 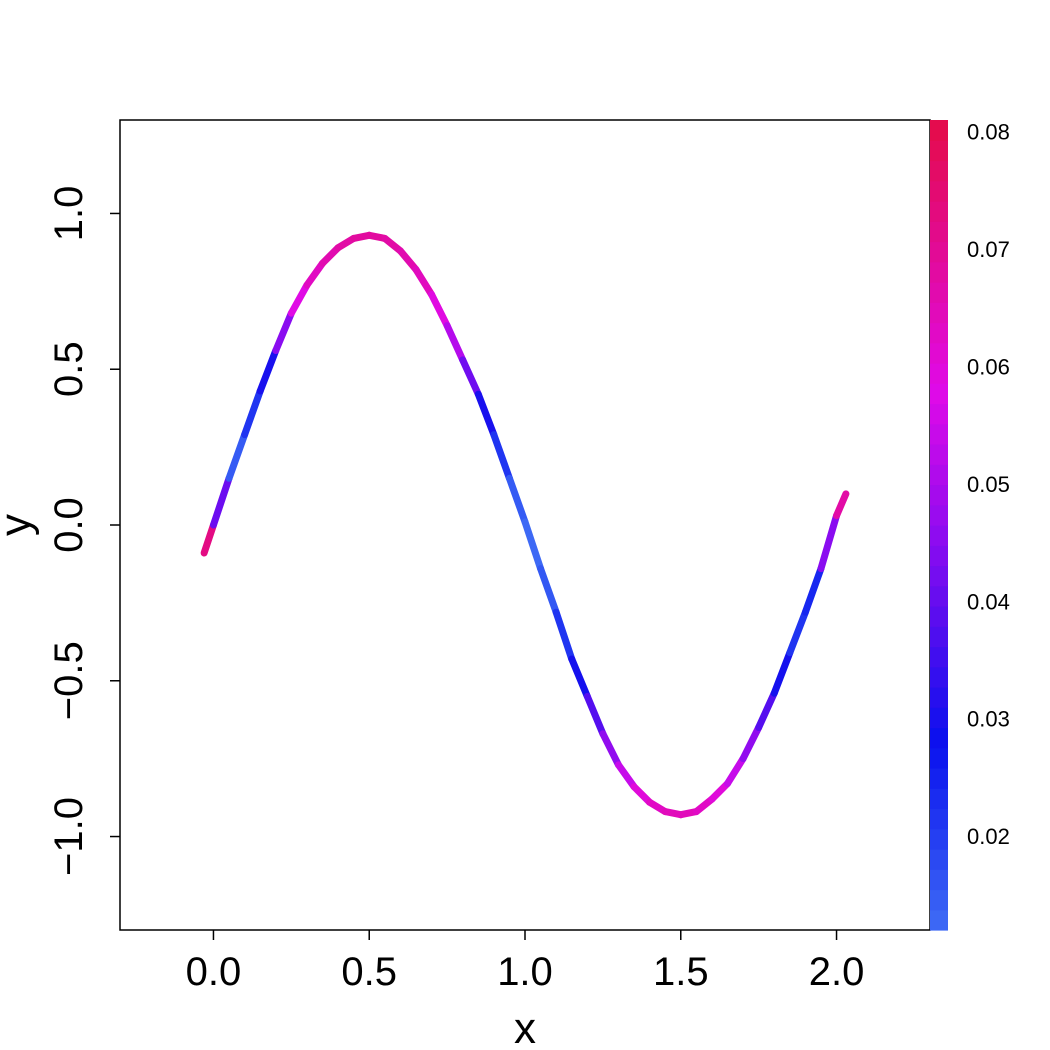 What do you see at coordinates (69, 680) in the screenshot?
I see `y-tick-label: −0.5` at bounding box center [69, 680].